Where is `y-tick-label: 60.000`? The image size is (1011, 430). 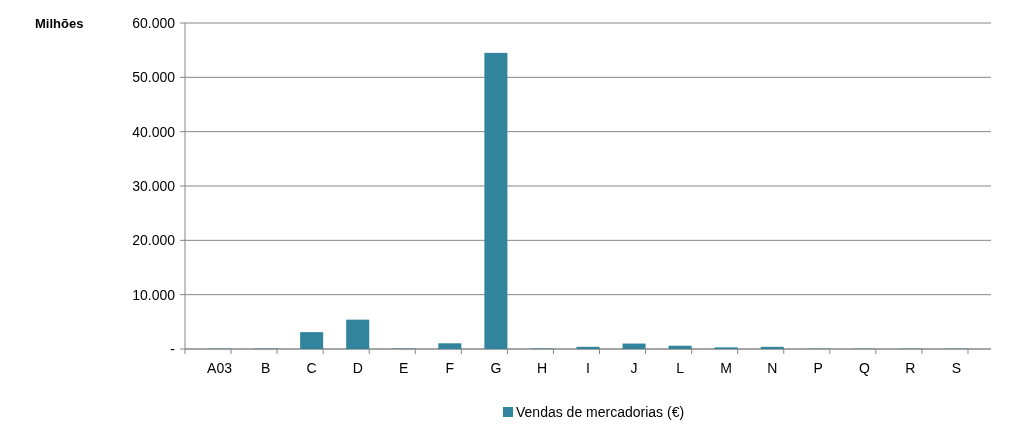
y-tick-label: 60.000 is located at coordinates (154, 22).